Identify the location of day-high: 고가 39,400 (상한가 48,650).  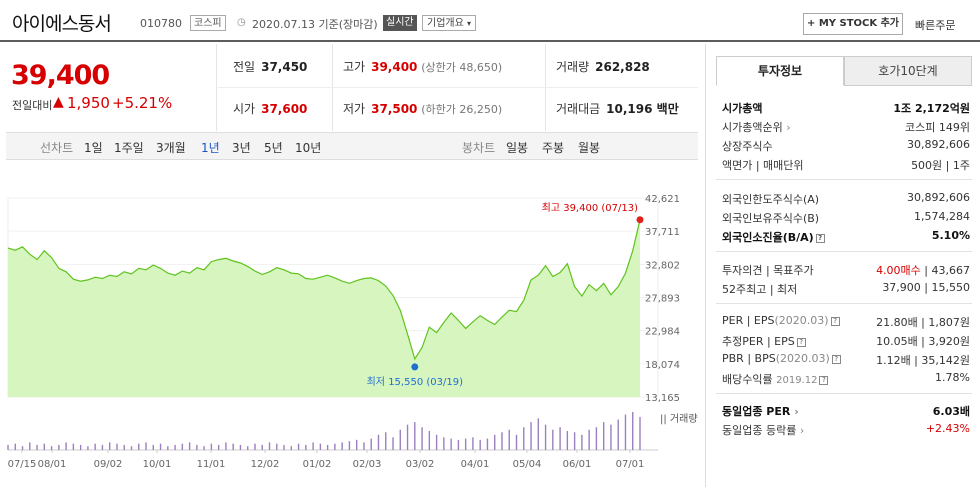
(422, 66).